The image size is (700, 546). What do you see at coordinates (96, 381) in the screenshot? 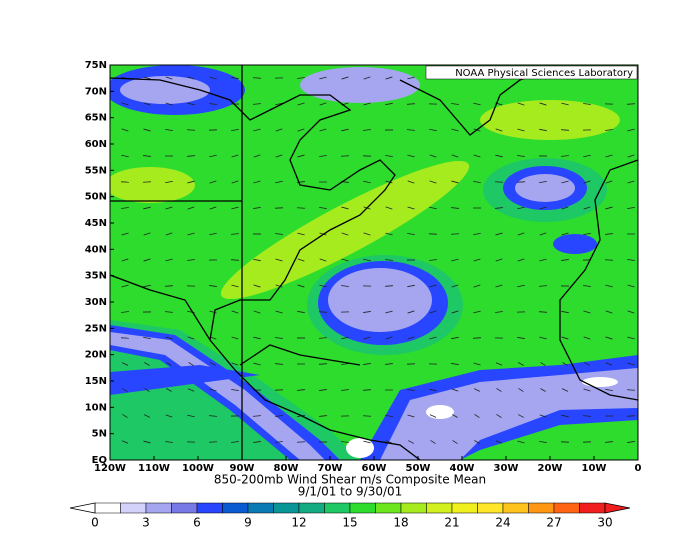
I see `lat-label: 15N` at bounding box center [96, 381].